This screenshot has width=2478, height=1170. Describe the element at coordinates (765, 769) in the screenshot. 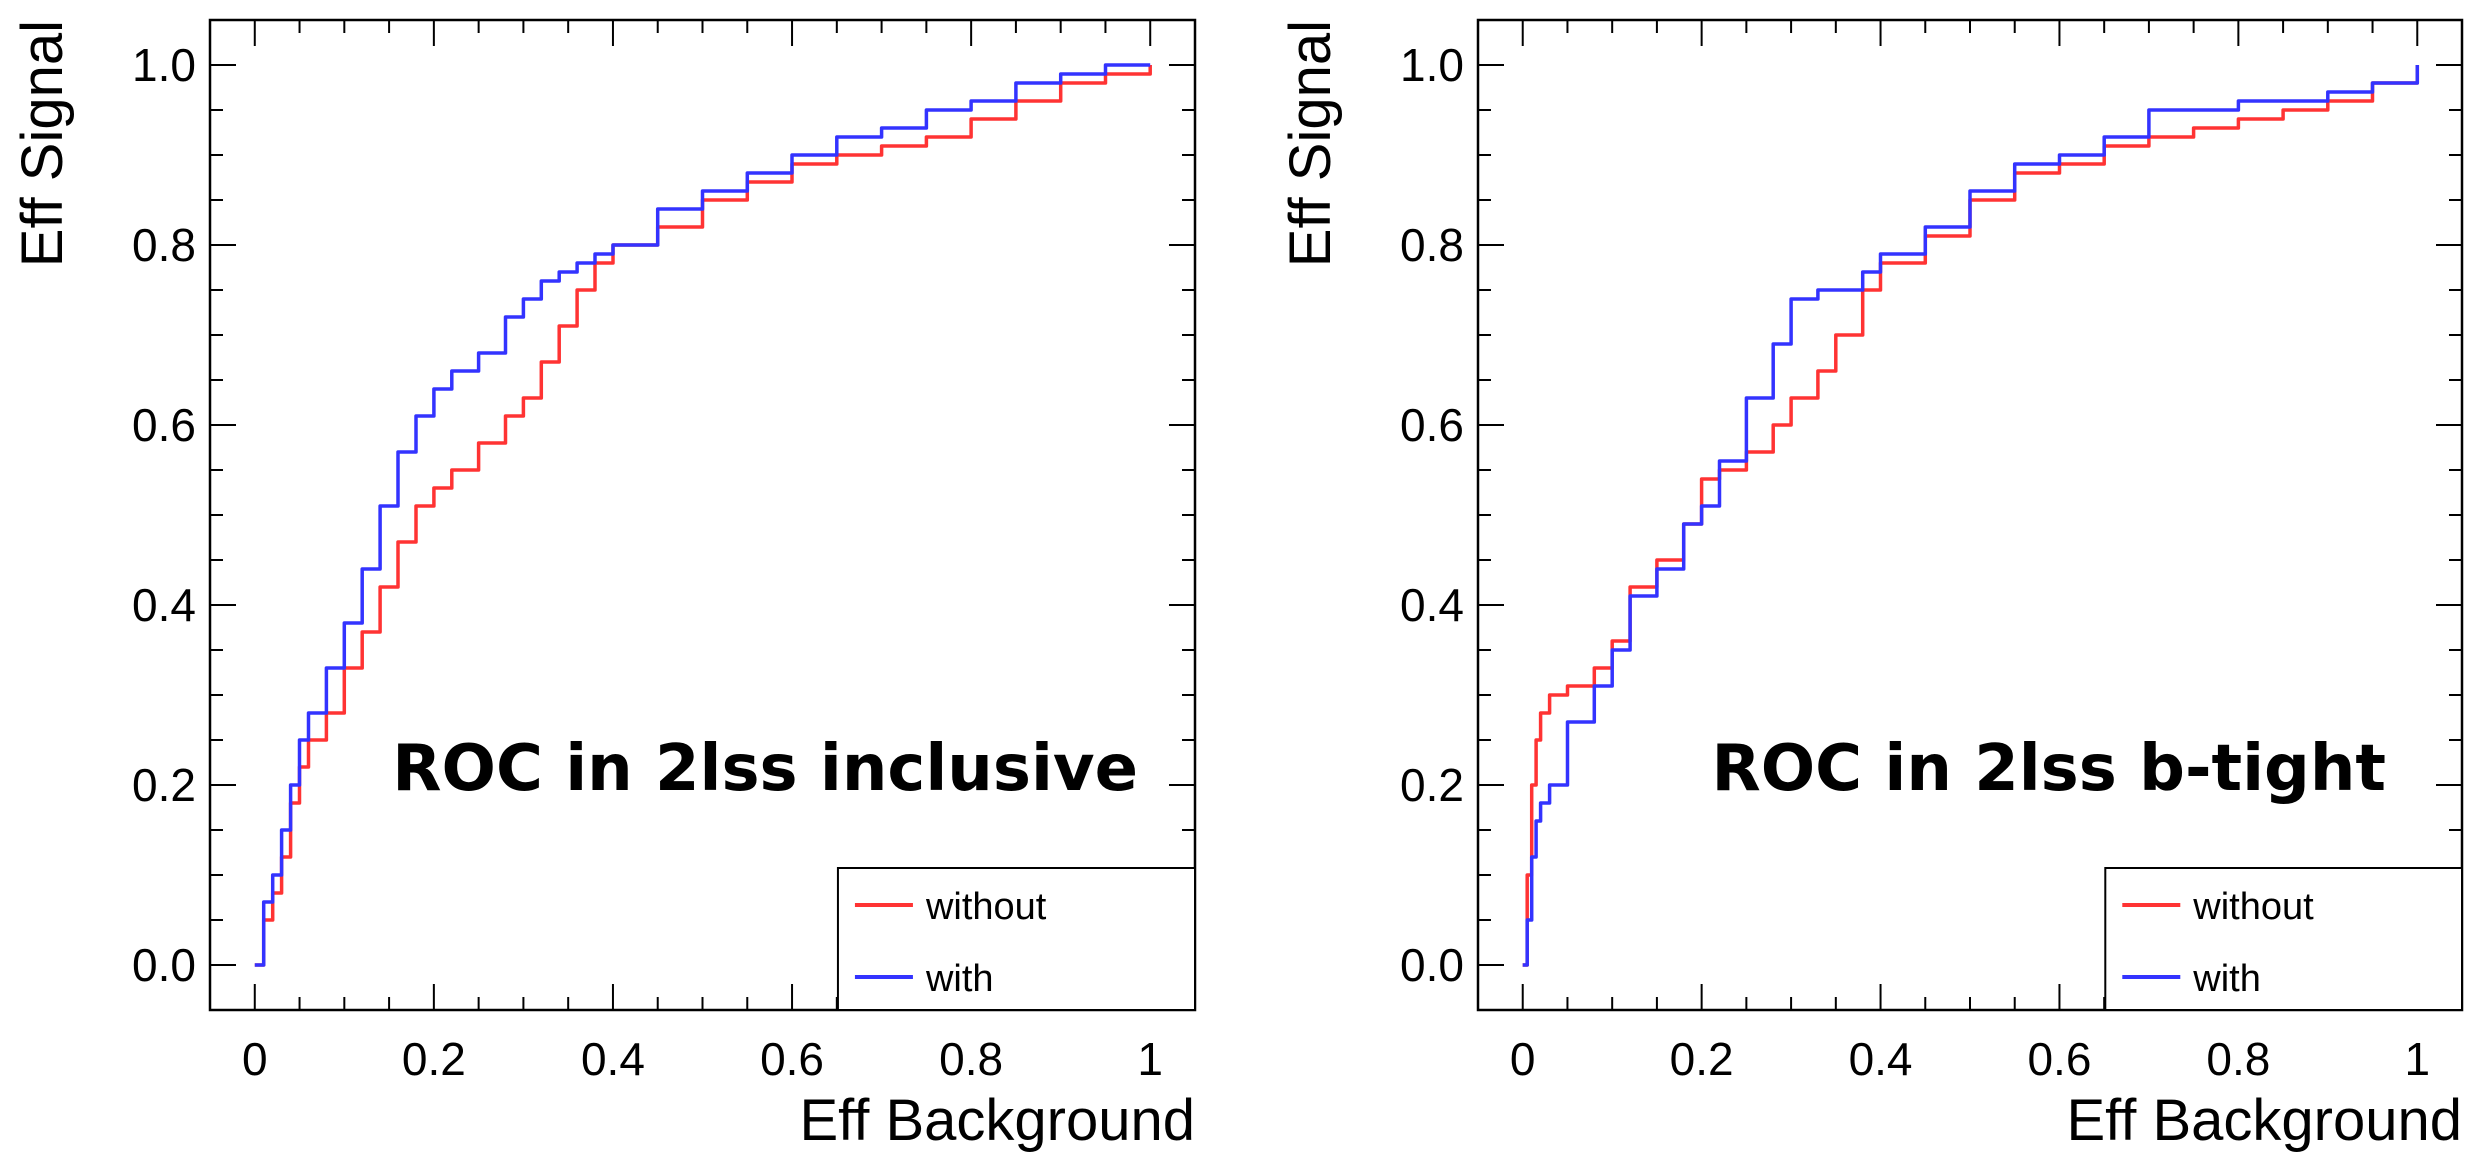

I see `chart-overlay-title: ROC in 2lss inclusive` at that location.